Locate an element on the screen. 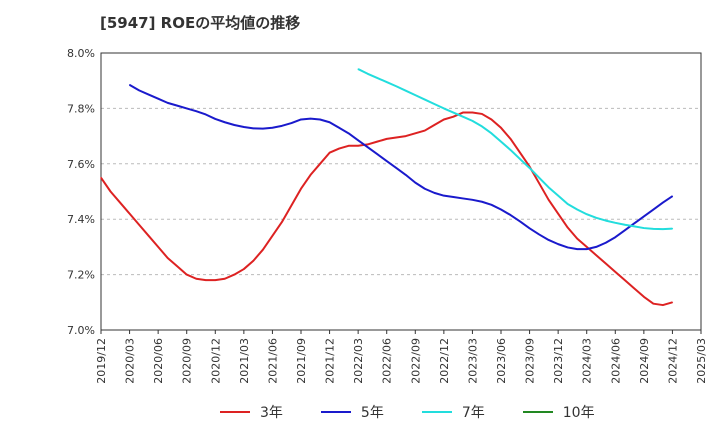  chart-title: [5947] ROEの平均値の推移 is located at coordinates (200, 23).